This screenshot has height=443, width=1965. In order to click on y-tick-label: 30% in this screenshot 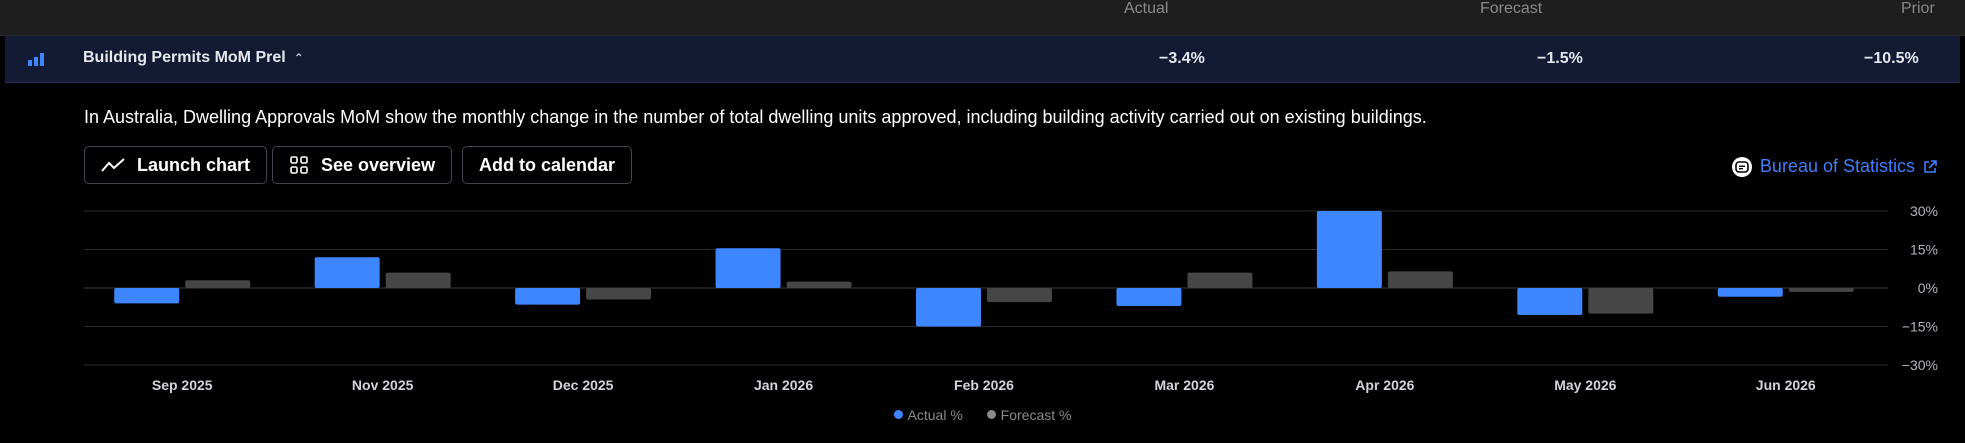, I will do `click(1924, 211)`.